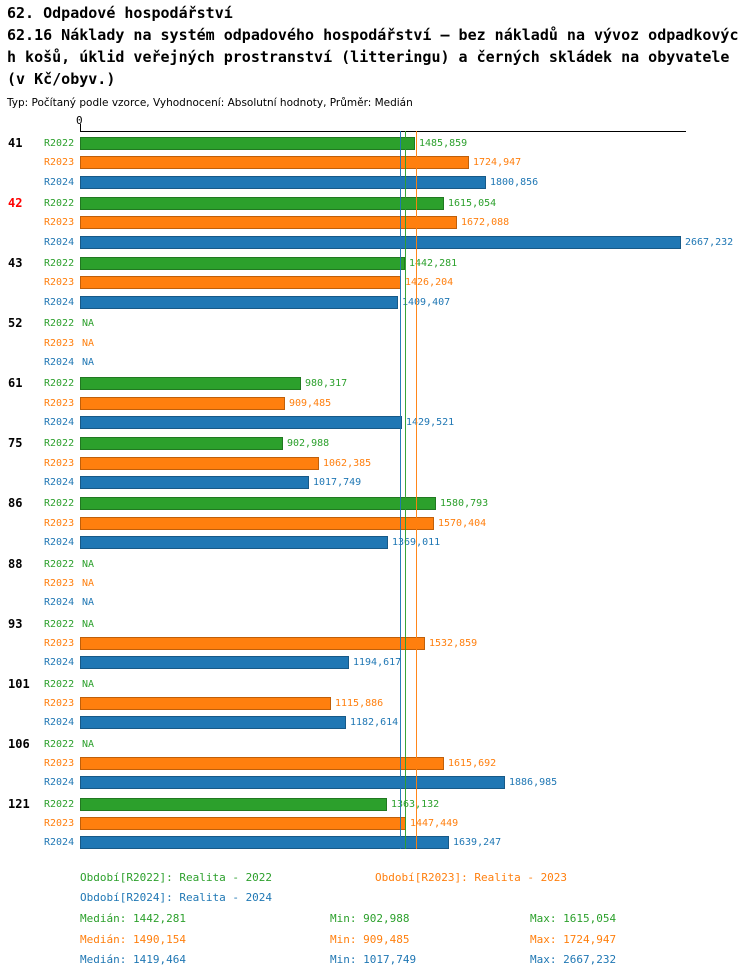 This screenshot has width=750, height=976. I want to click on stat-min-r2023: Min: 909,485, so click(370, 939).